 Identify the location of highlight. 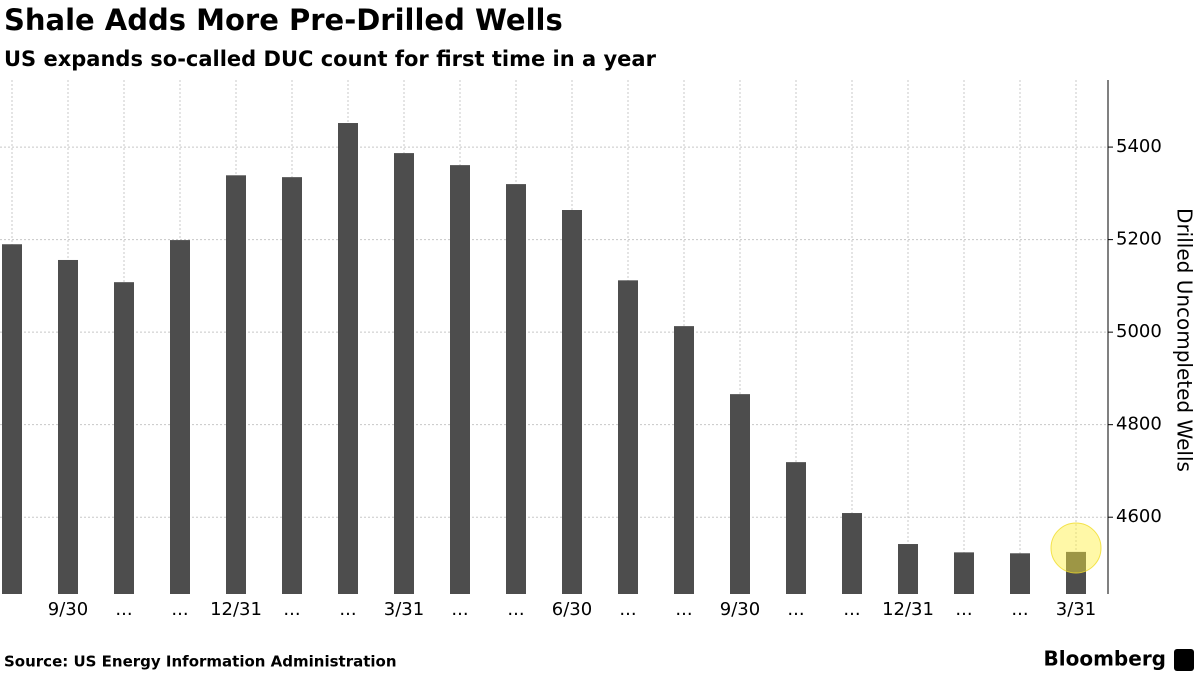
(1076, 548).